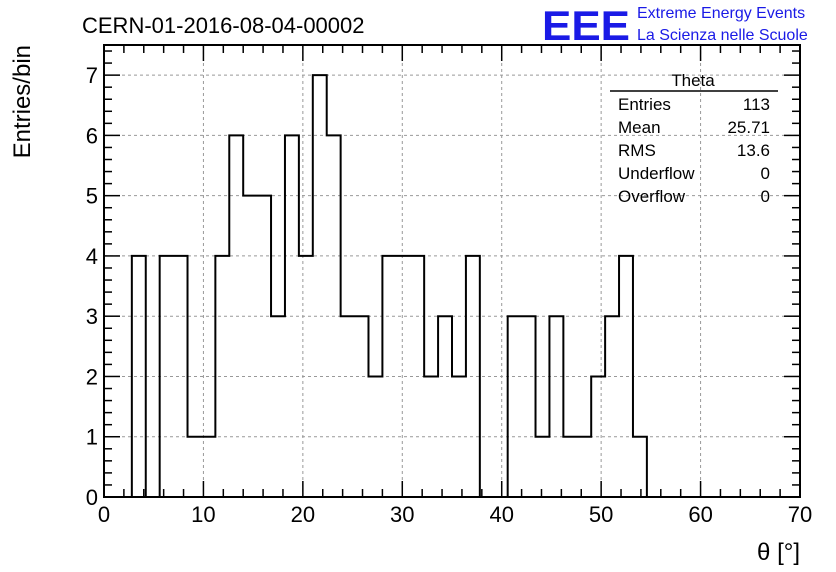  I want to click on stats-row-value: 113, so click(756, 104).